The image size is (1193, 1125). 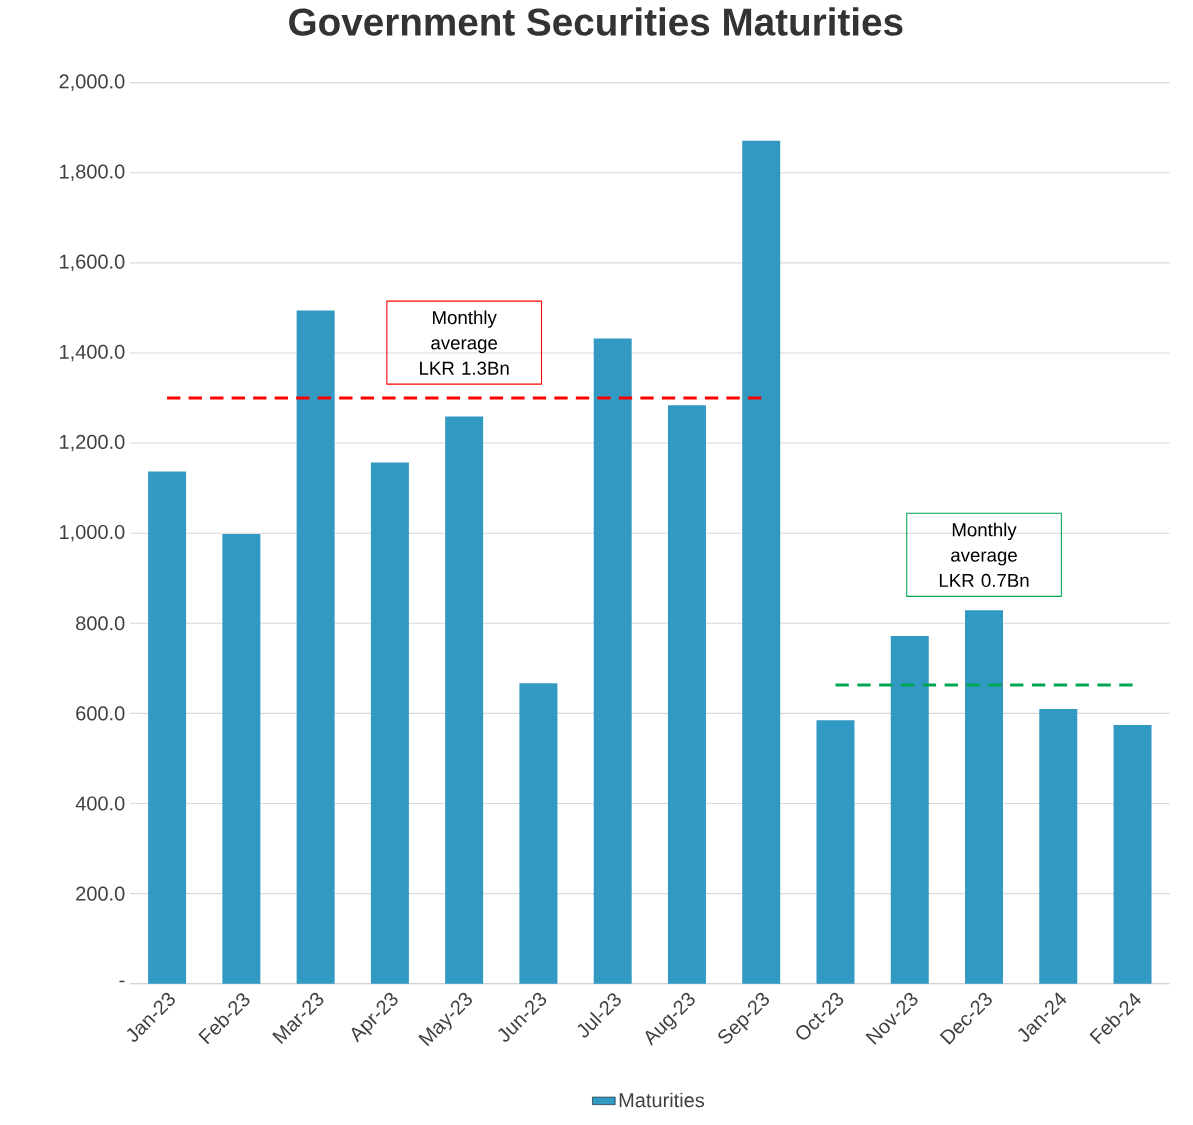 I want to click on y-tick-label: 400.0, so click(x=100, y=803).